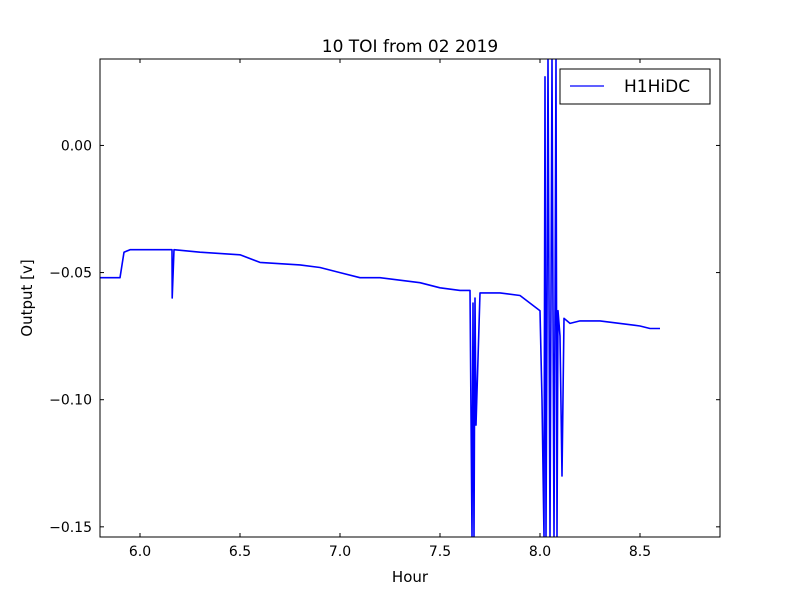 This screenshot has height=597, width=800. Describe the element at coordinates (27, 297) in the screenshot. I see `y-axis-label: Output [v]` at that location.